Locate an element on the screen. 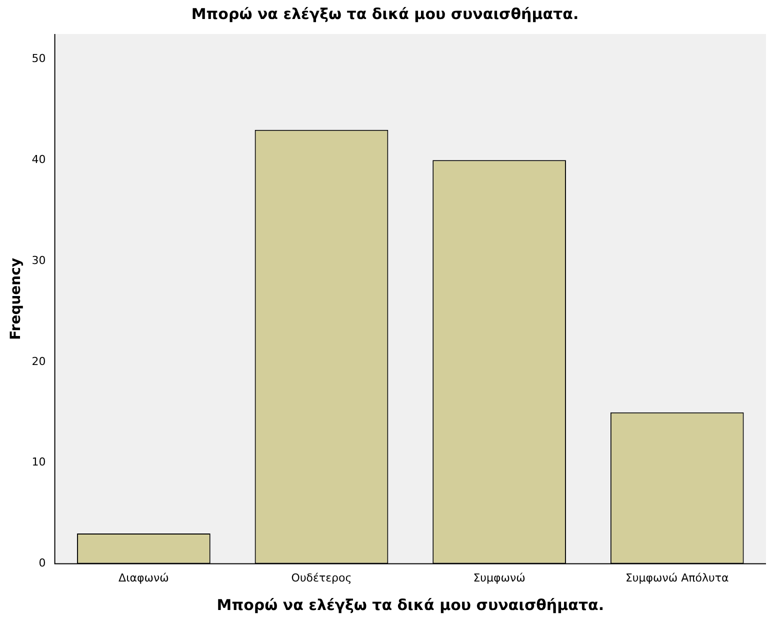 The image size is (772, 619). x-tick-label: Συμφωνώ is located at coordinates (499, 577).